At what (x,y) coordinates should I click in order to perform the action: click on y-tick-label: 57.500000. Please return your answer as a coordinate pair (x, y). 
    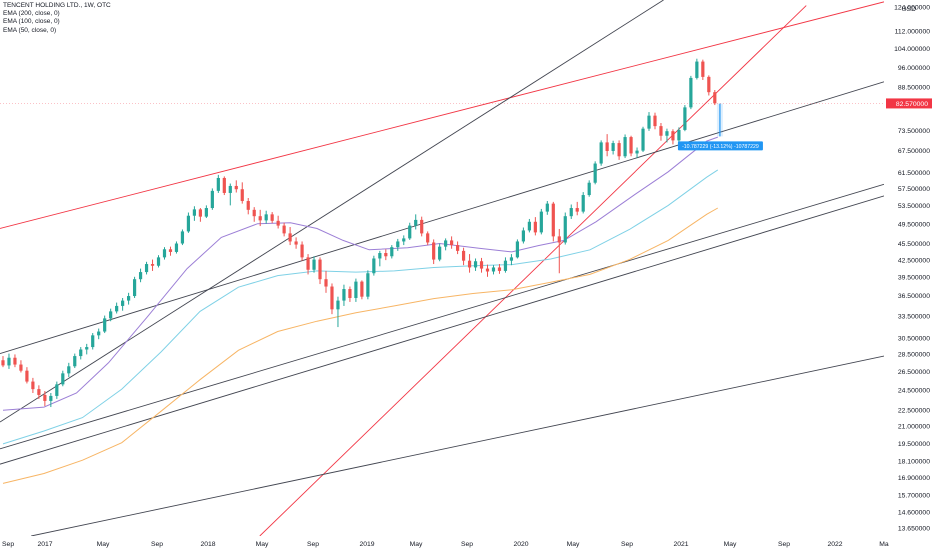
    Looking at the image, I should click on (914, 189).